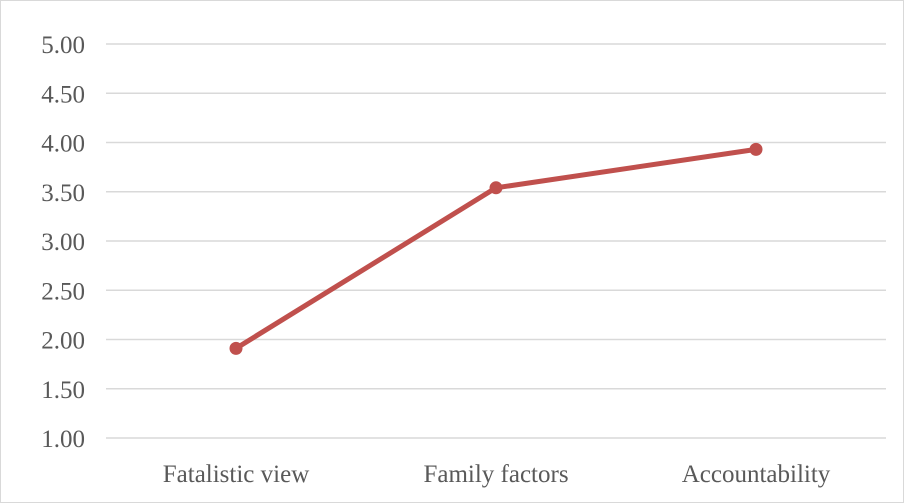  What do you see at coordinates (756, 474) in the screenshot?
I see `x-category-label: Accountability` at bounding box center [756, 474].